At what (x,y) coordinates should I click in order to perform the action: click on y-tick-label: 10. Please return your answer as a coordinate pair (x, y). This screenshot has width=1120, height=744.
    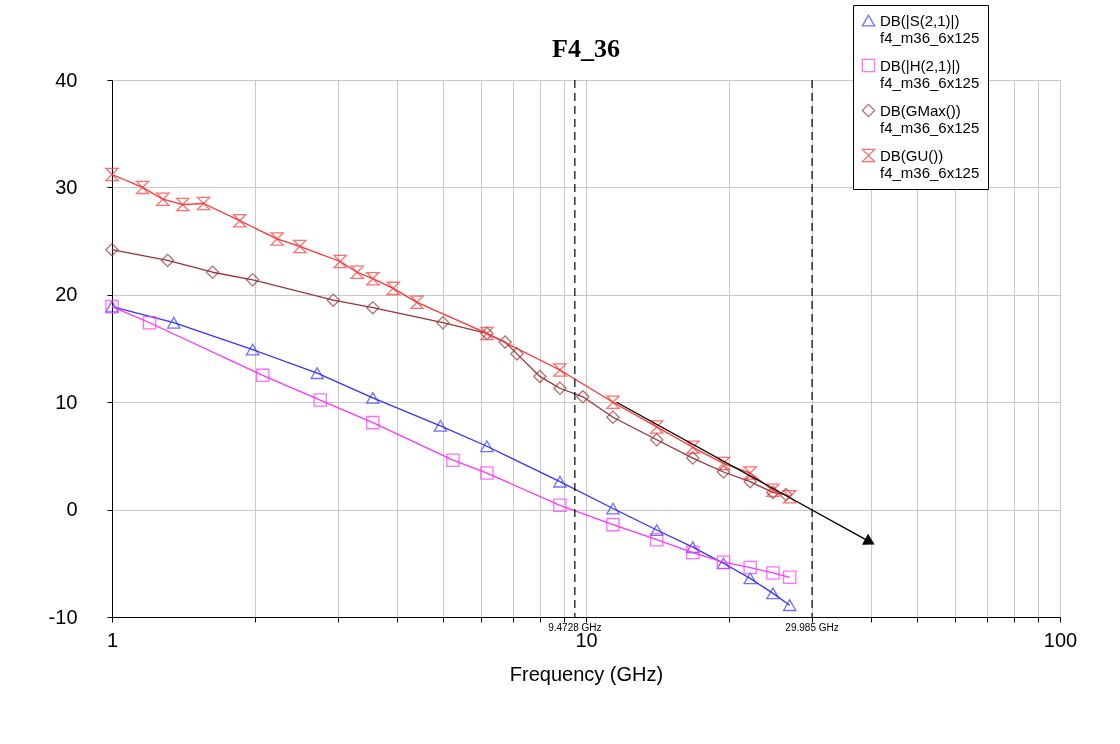
    Looking at the image, I should click on (66, 401).